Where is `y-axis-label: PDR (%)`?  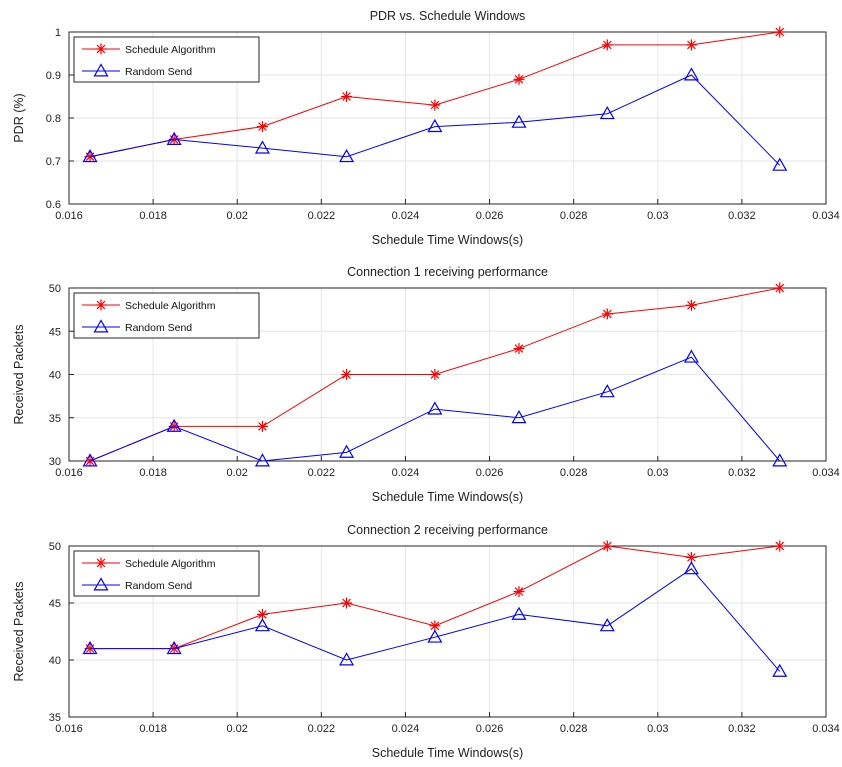
y-axis-label: PDR (%) is located at coordinates (19, 117).